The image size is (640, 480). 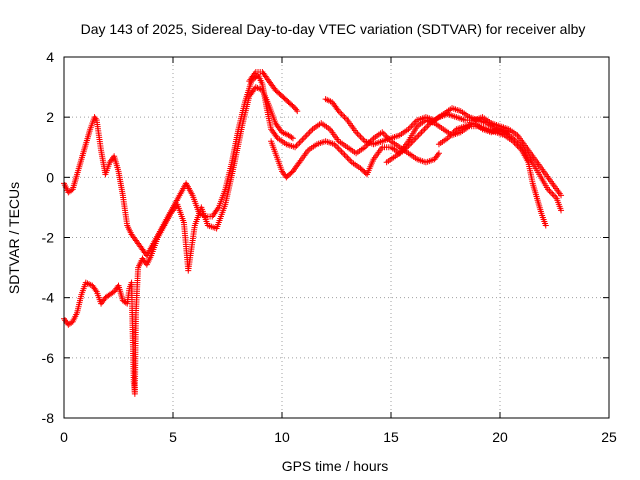 I want to click on series-trace-g, so click(x=473, y=134).